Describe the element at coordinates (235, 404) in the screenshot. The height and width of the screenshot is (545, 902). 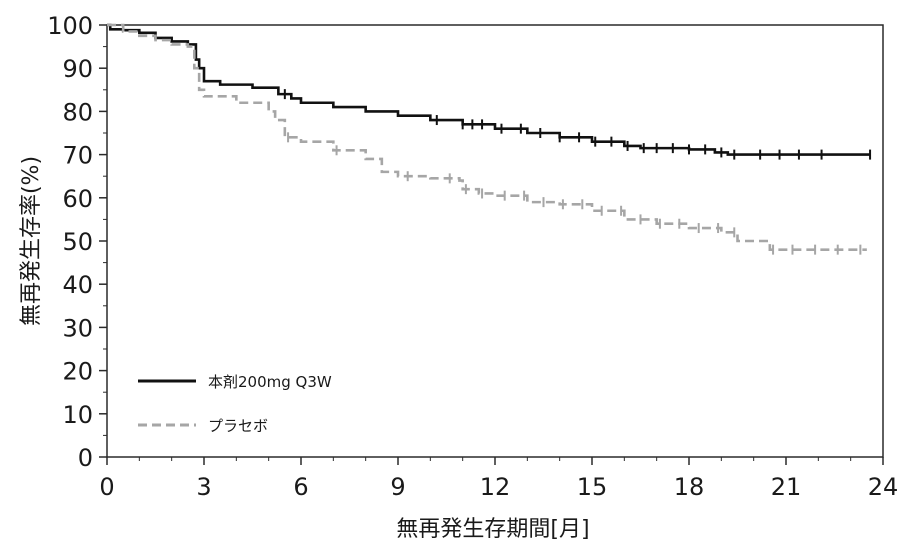
I see `legend: 本剤200mg Q3W プラセボ` at that location.